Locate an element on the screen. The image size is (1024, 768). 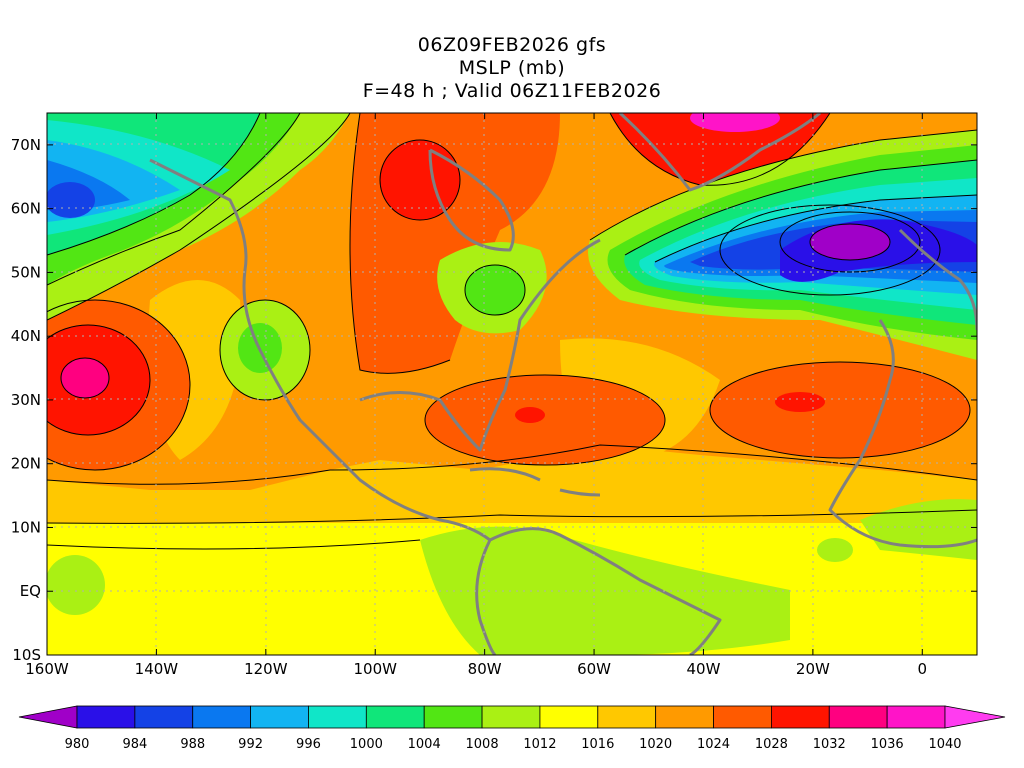
colorbar-label: 1008 is located at coordinates (482, 744).